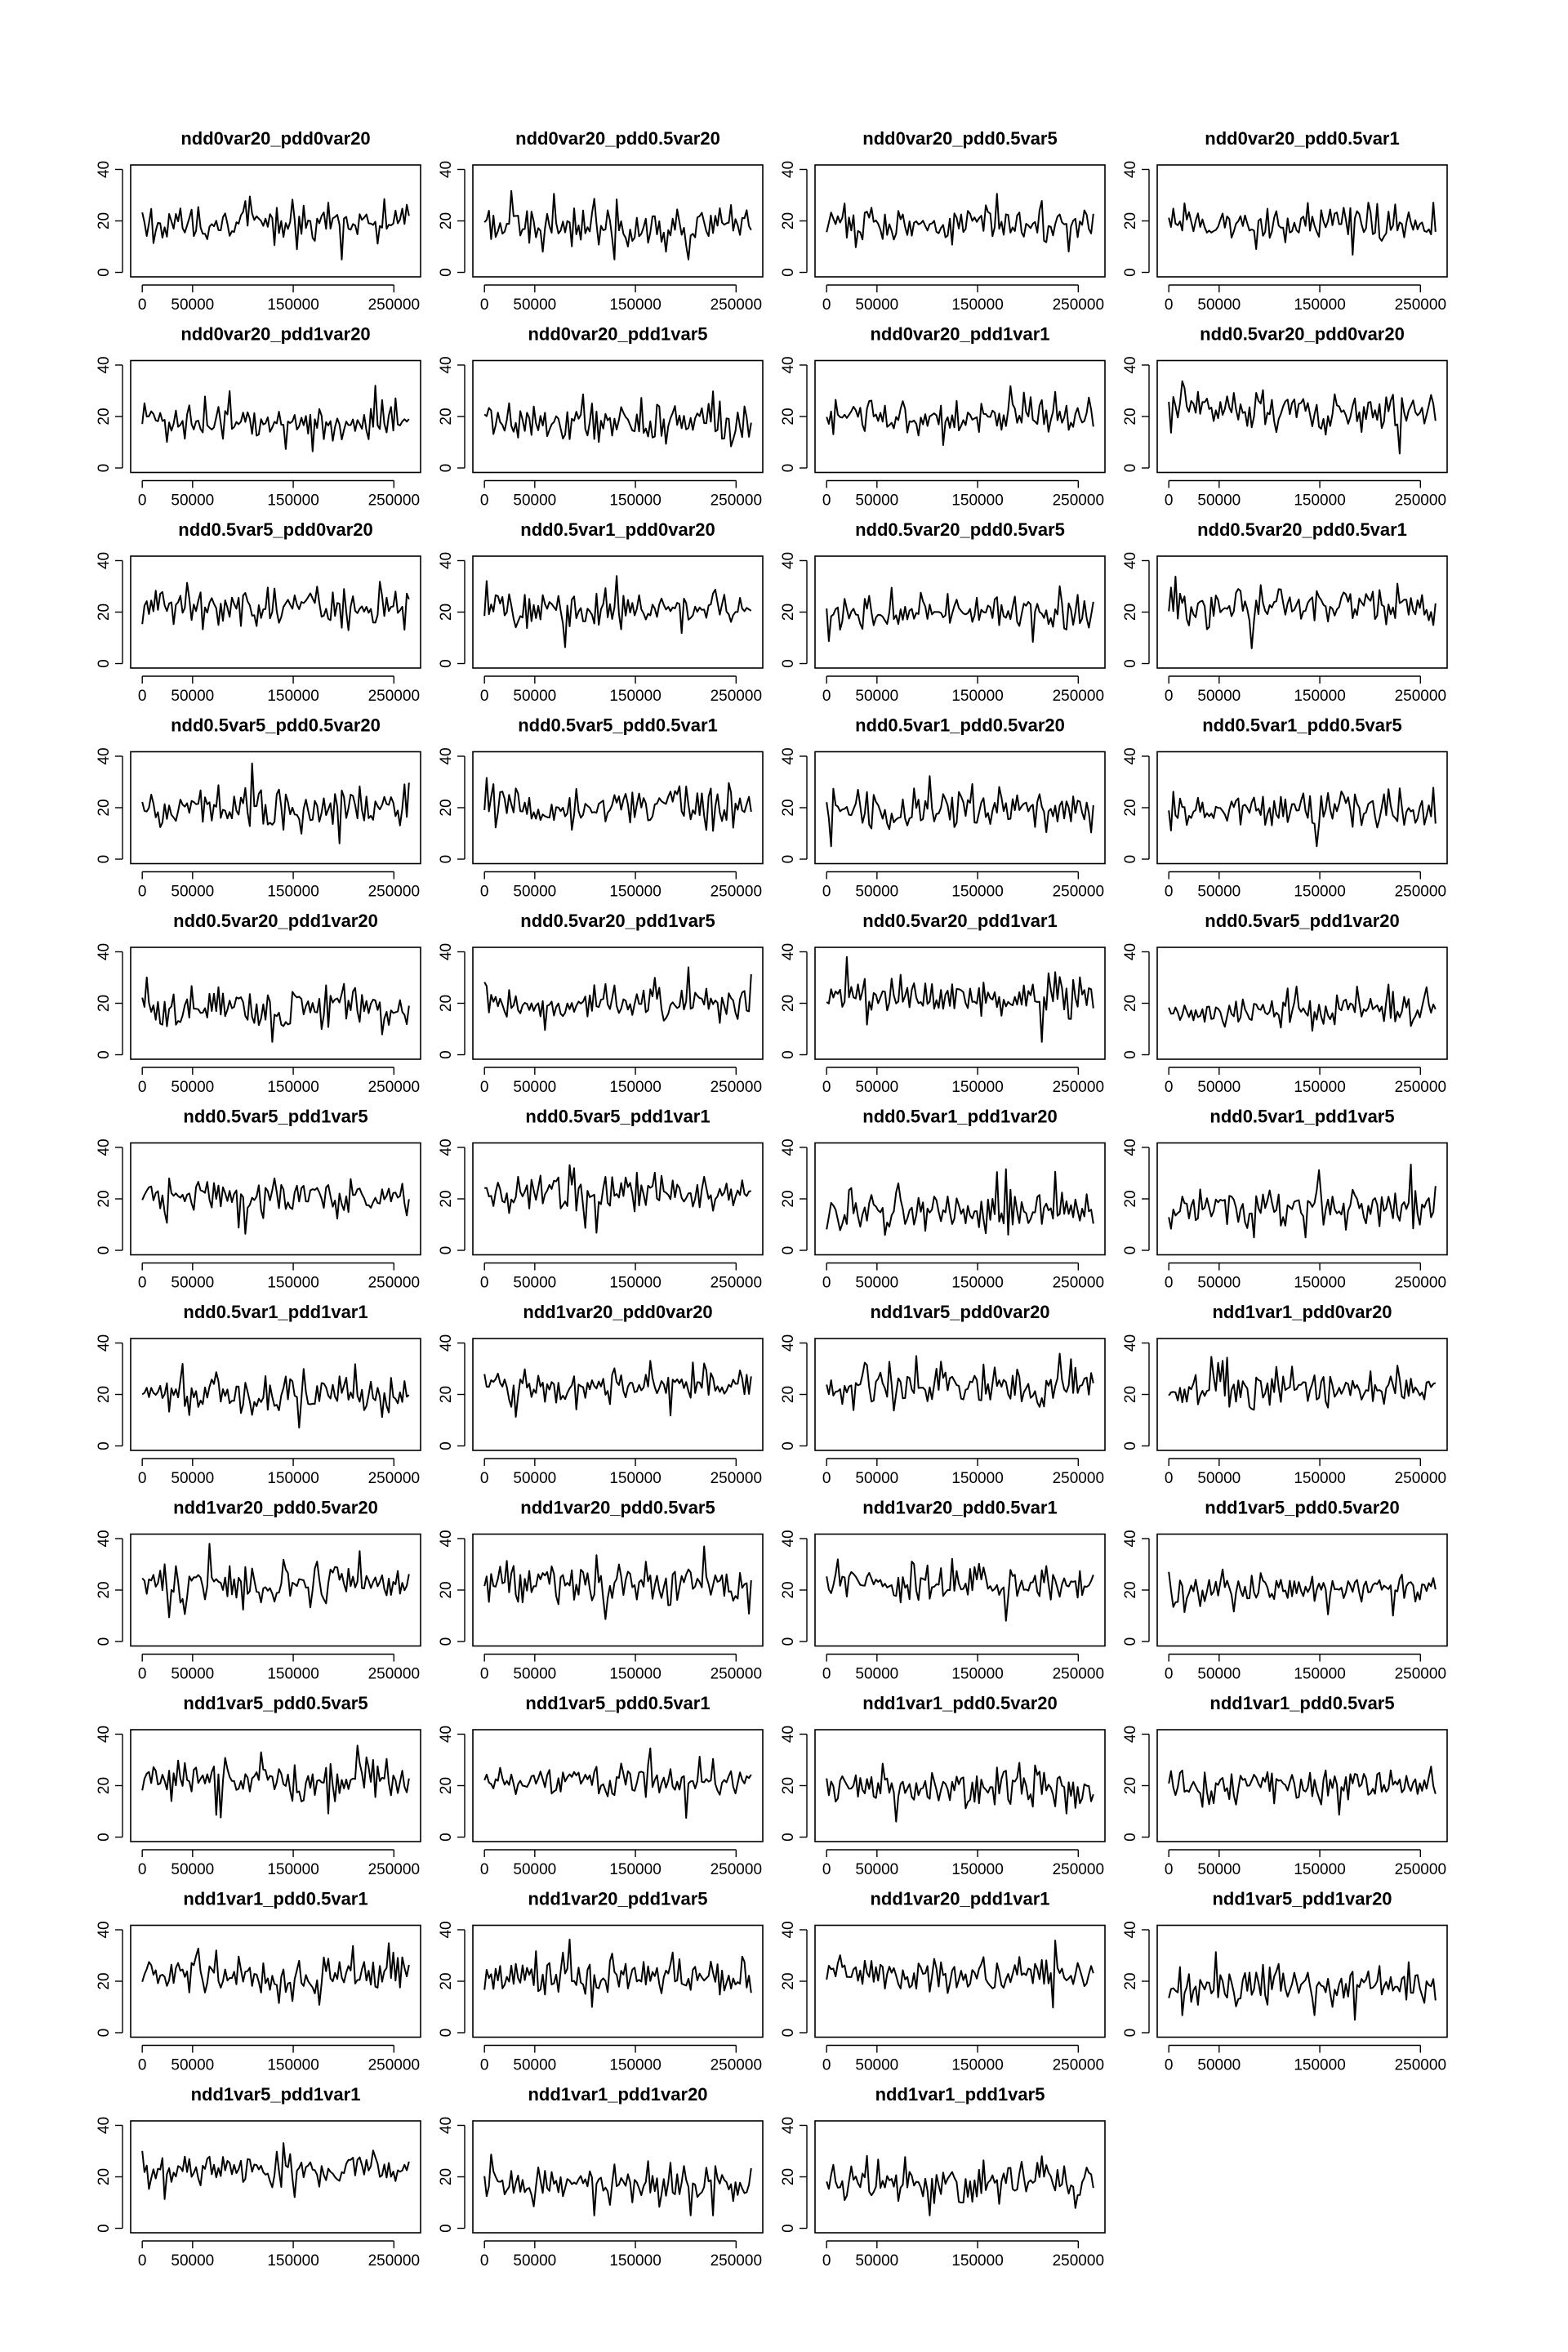 The height and width of the screenshot is (2352, 1568). Describe the element at coordinates (275, 334) in the screenshot. I see `panel-title: ndd0var20_pdd1var20` at that location.